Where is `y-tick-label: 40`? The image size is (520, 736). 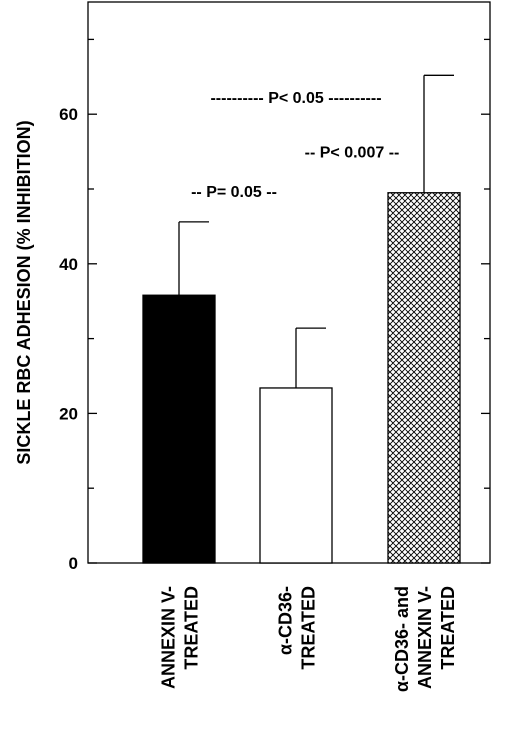
y-tick-label: 40 is located at coordinates (68, 264).